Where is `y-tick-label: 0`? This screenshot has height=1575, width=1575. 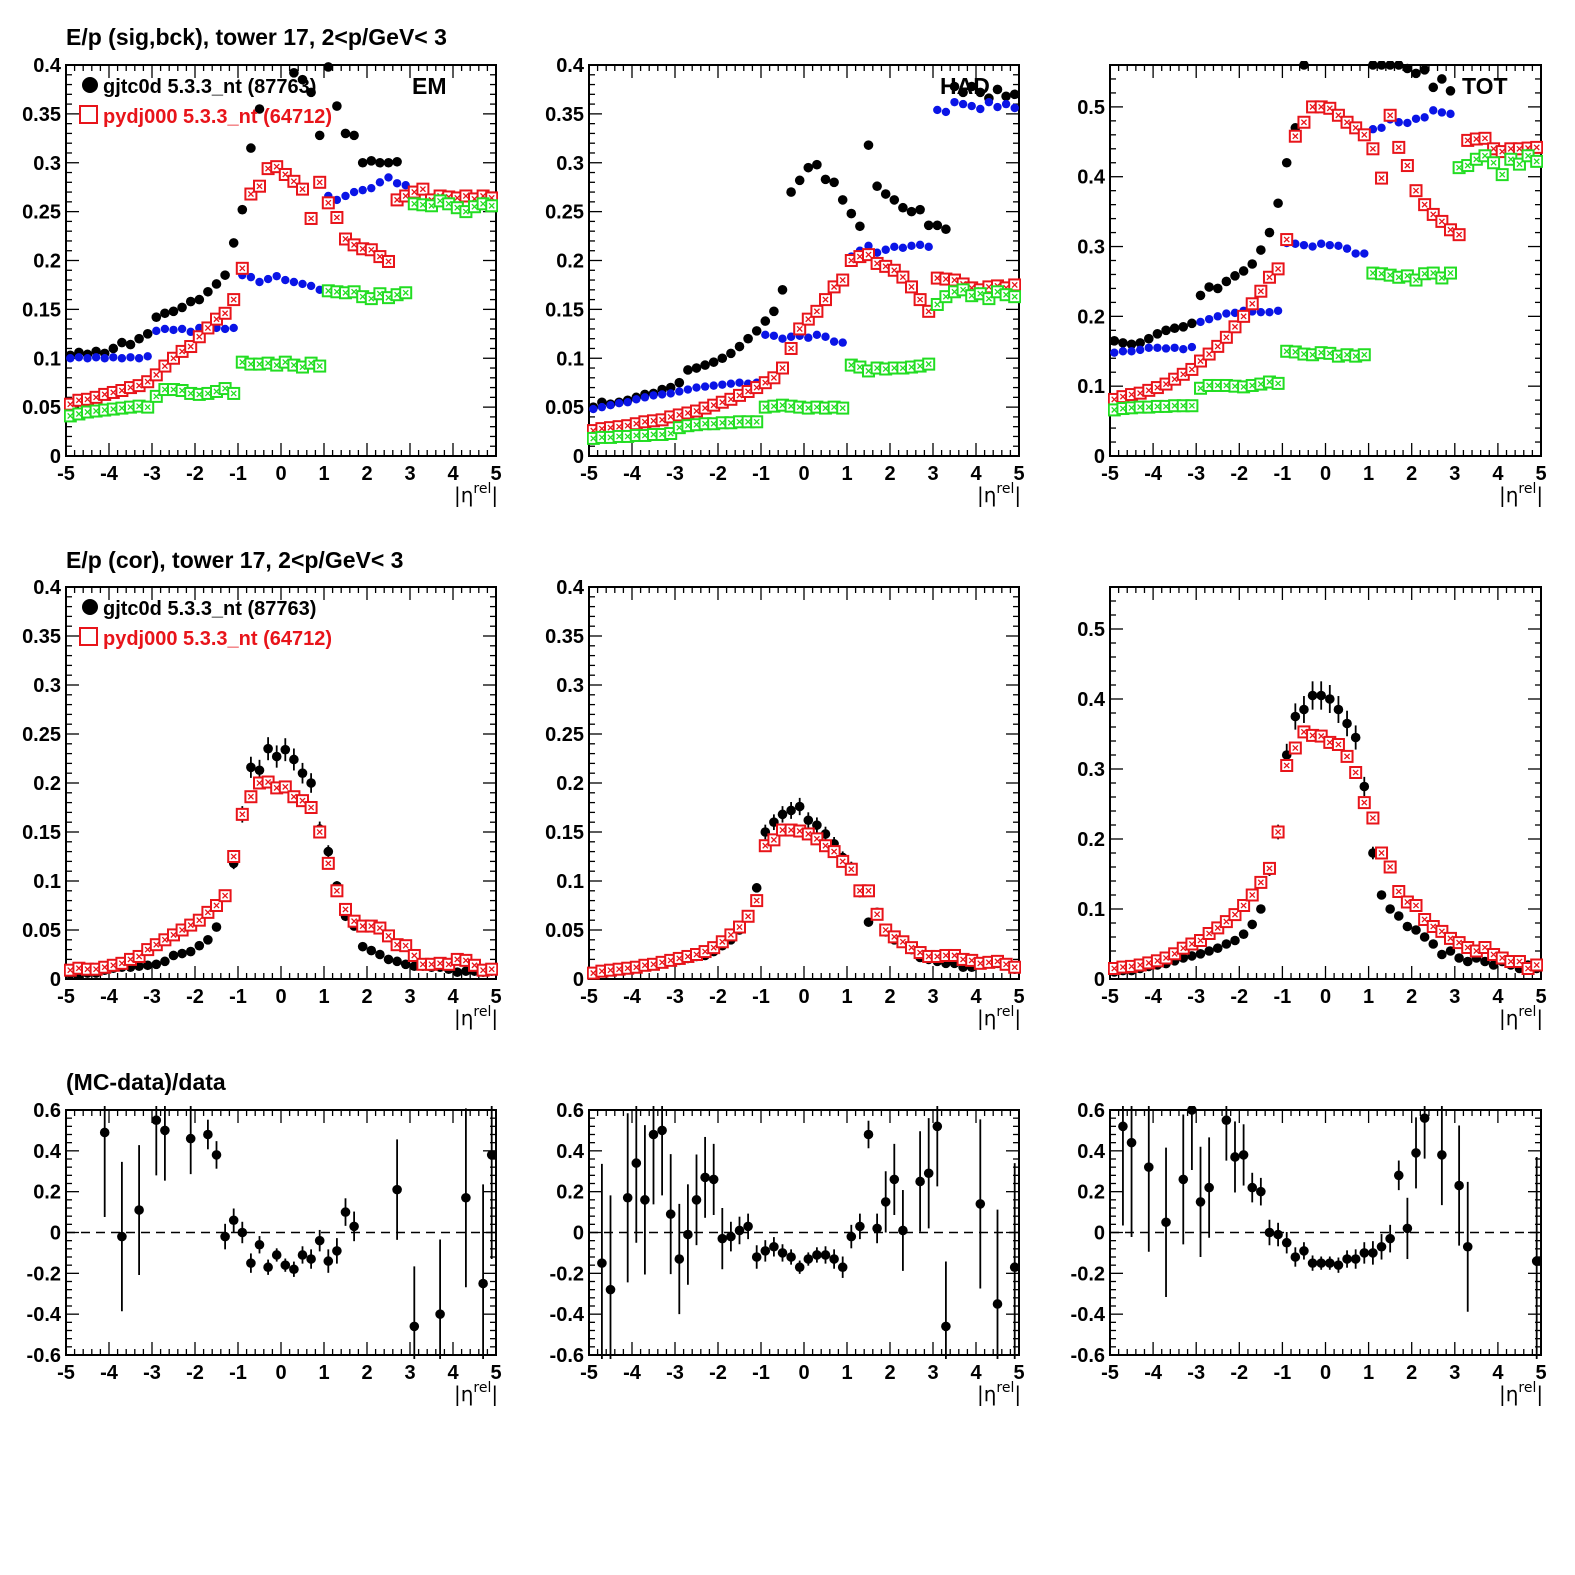 y-tick-label: 0 is located at coordinates (1099, 980).